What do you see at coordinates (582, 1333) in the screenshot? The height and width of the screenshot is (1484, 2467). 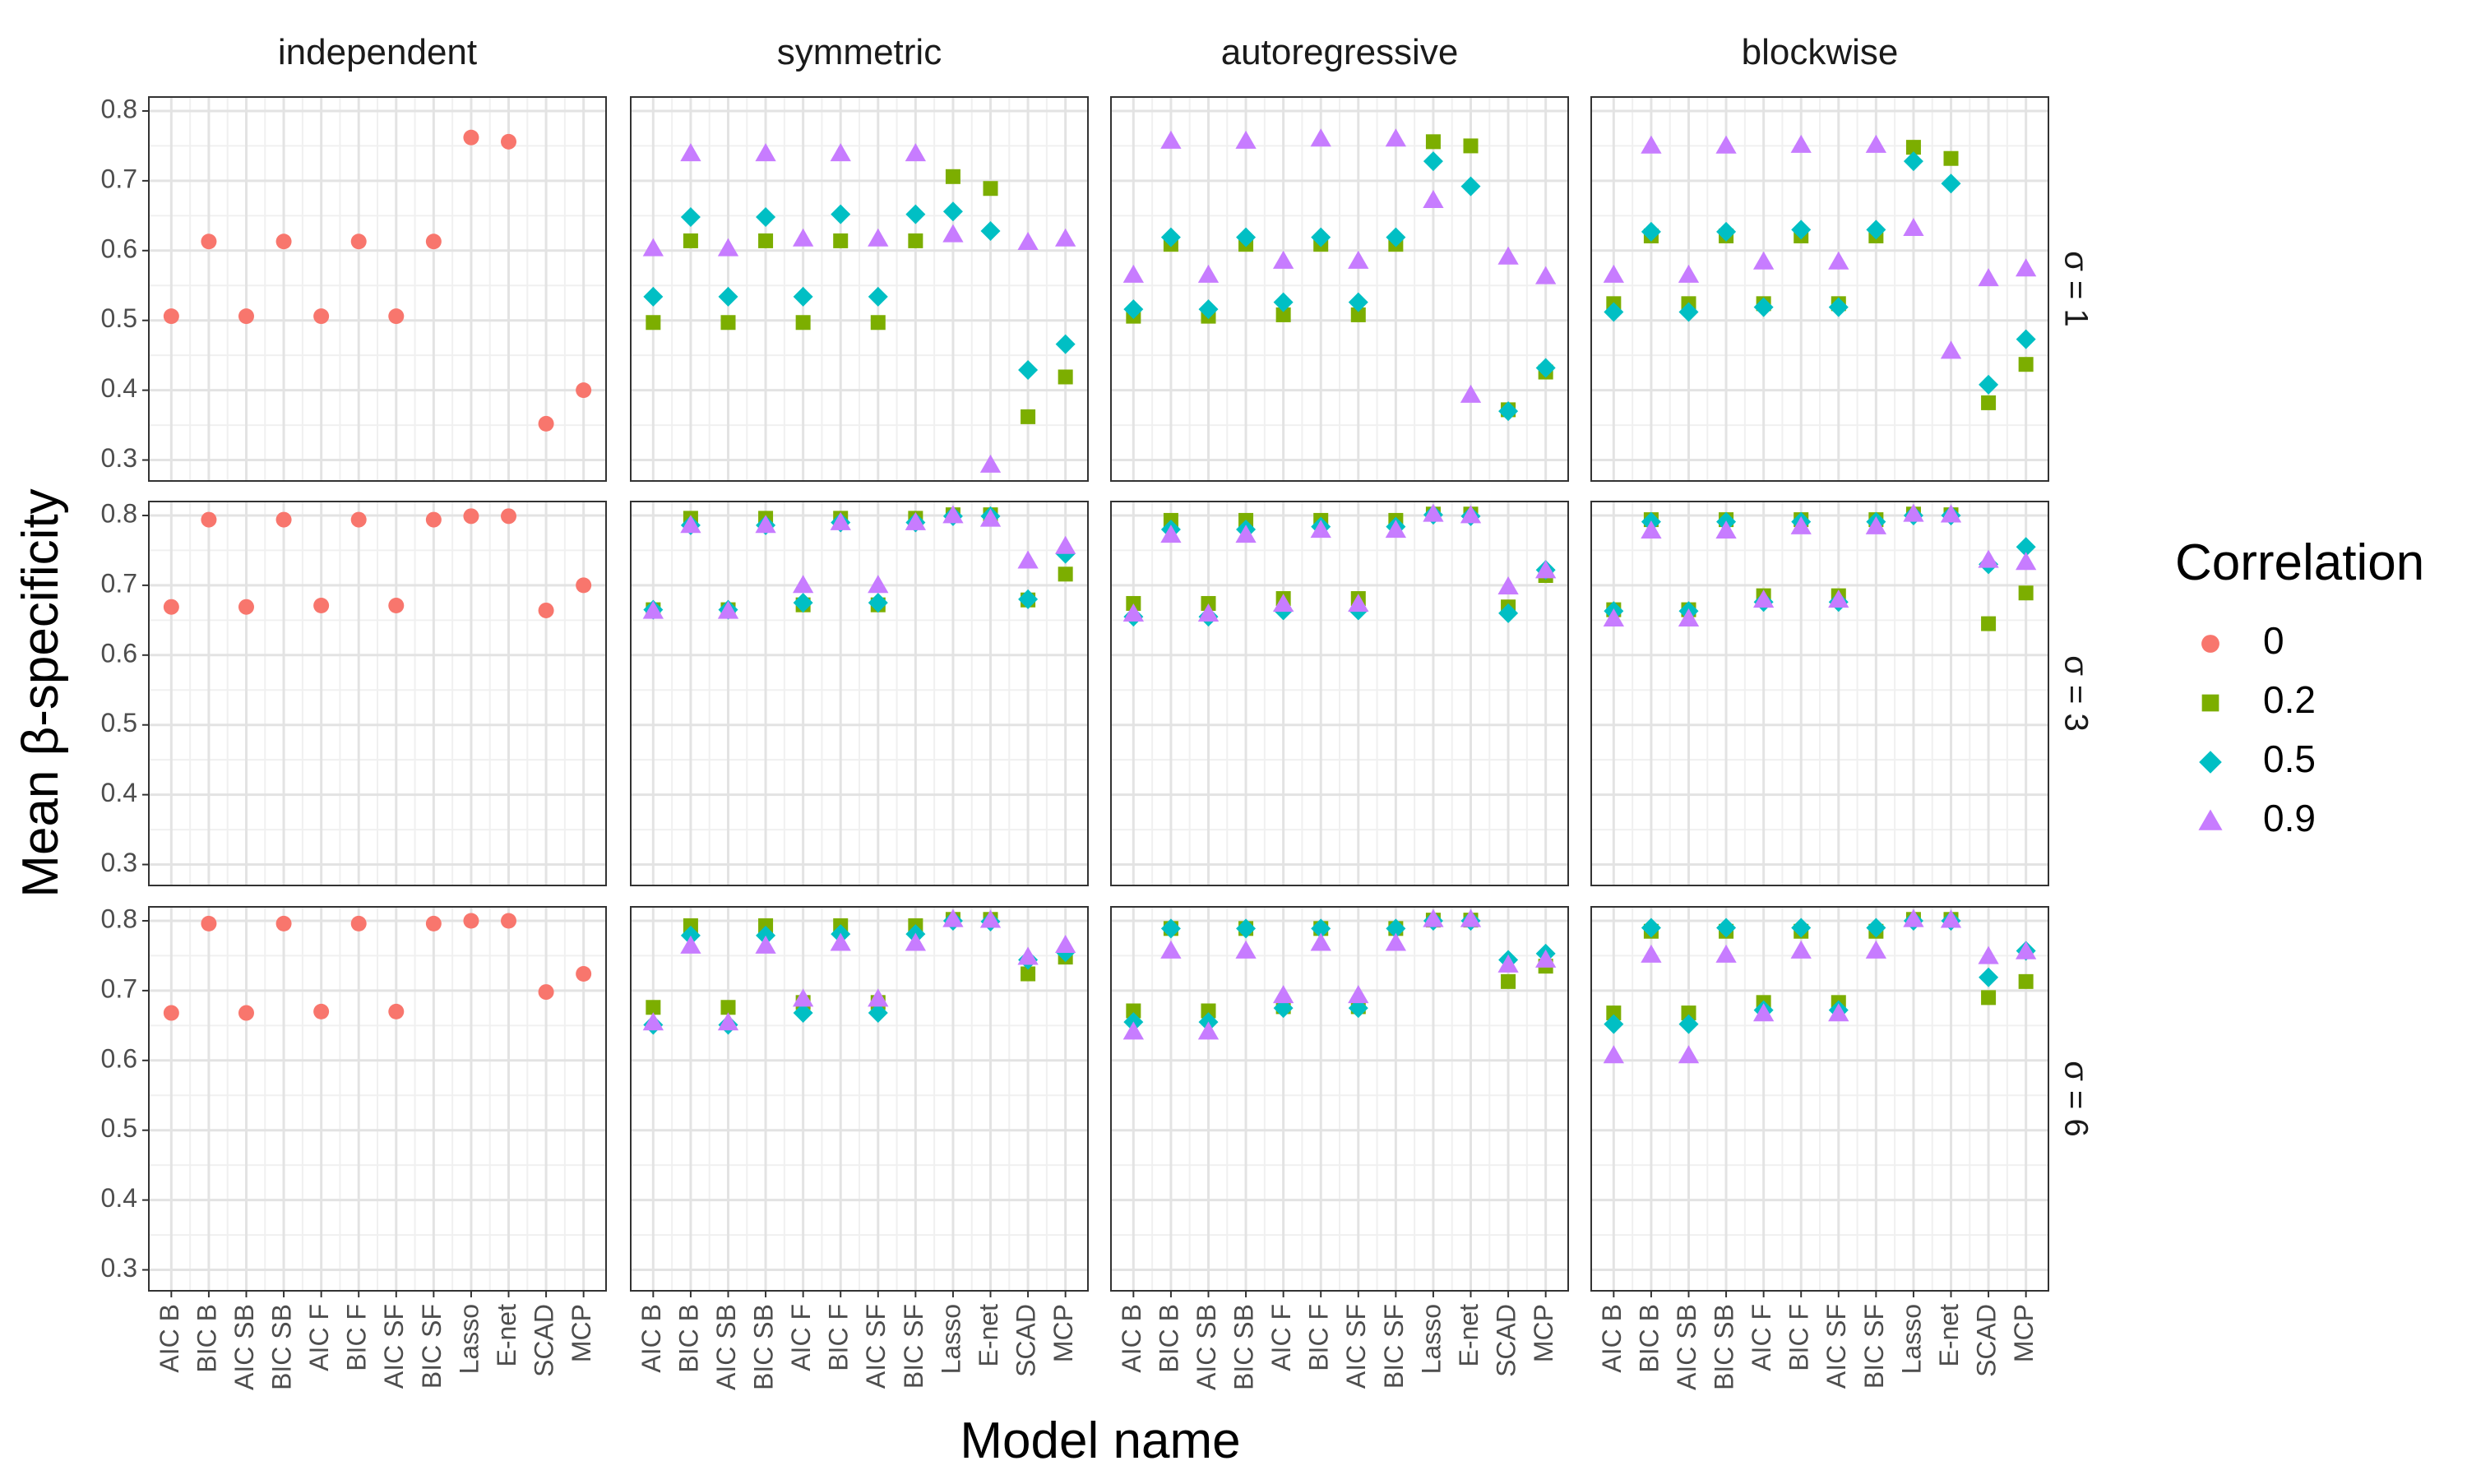 I see `x-tick-label: MCP` at bounding box center [582, 1333].